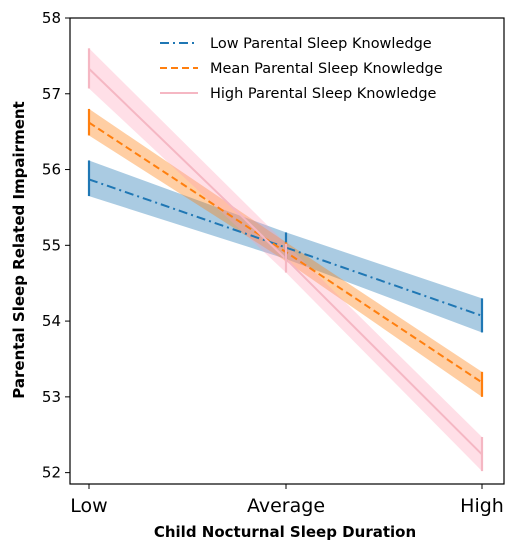 The height and width of the screenshot is (550, 513). I want to click on x-tick-label: High, so click(482, 506).